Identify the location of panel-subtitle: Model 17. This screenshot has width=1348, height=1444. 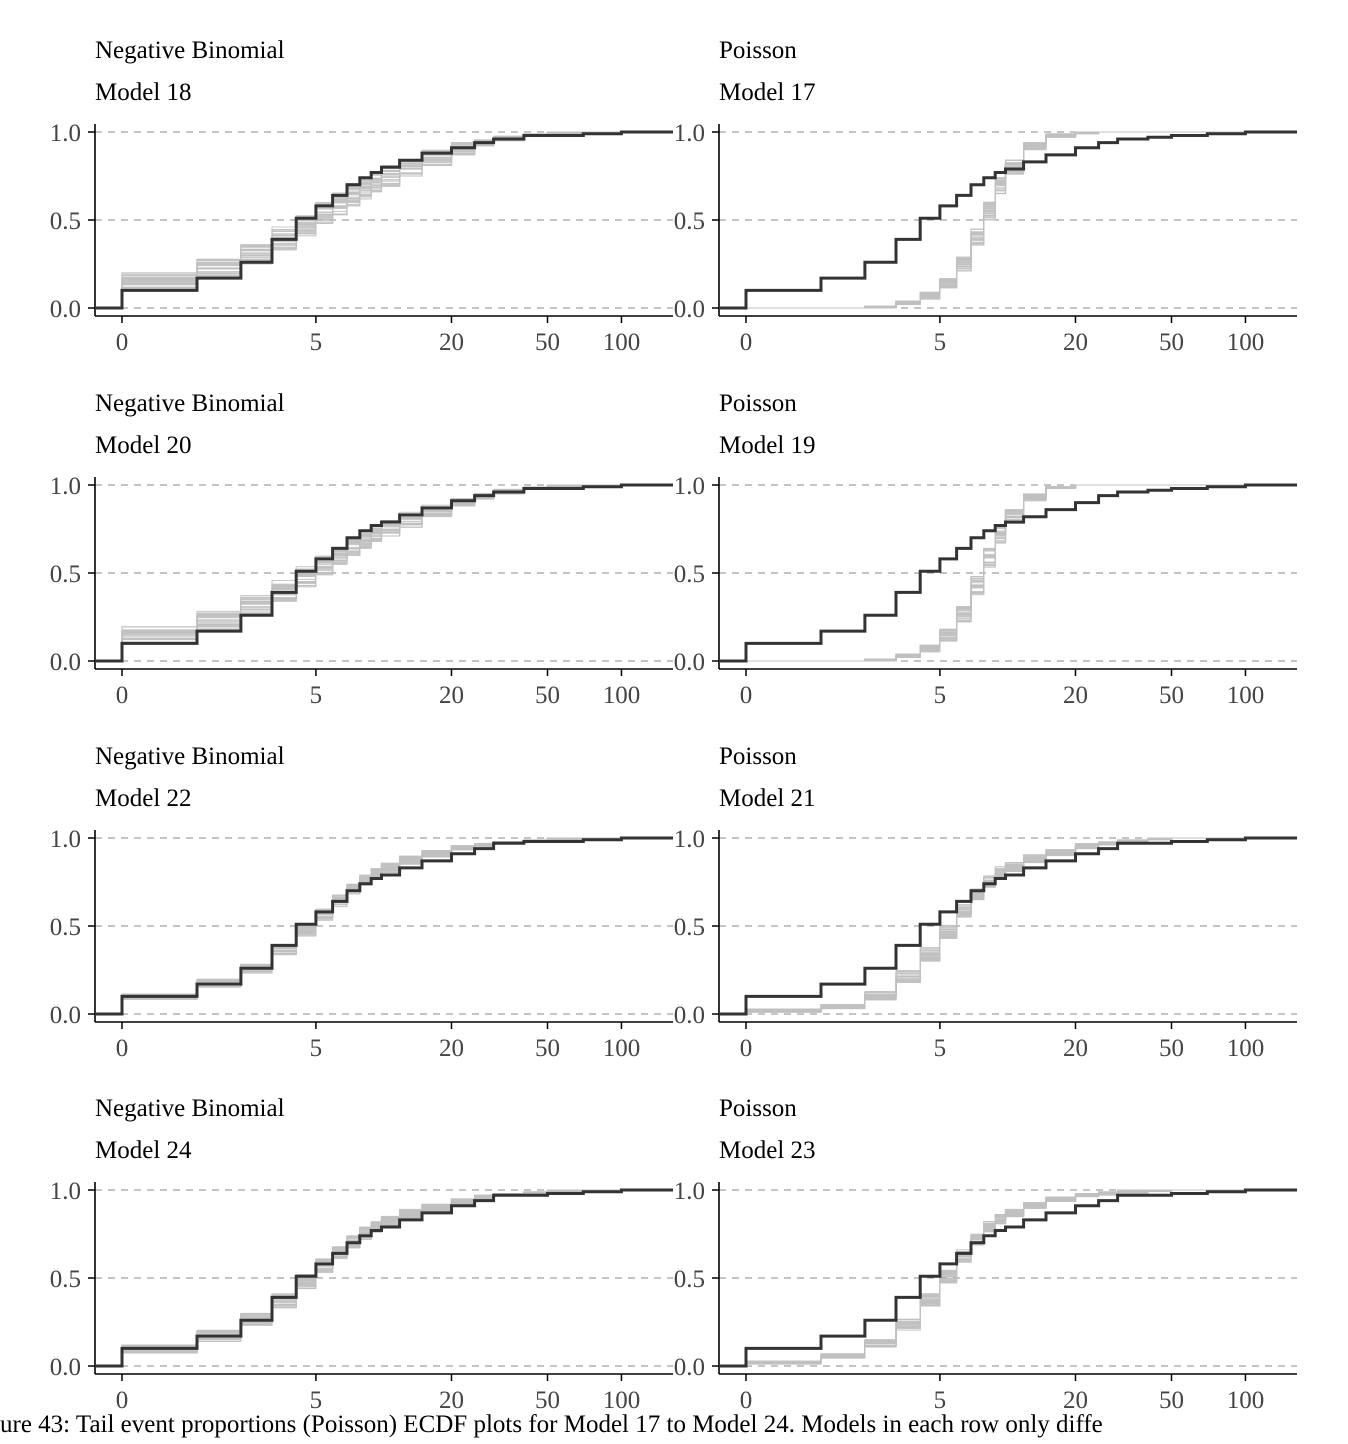
(767, 92).